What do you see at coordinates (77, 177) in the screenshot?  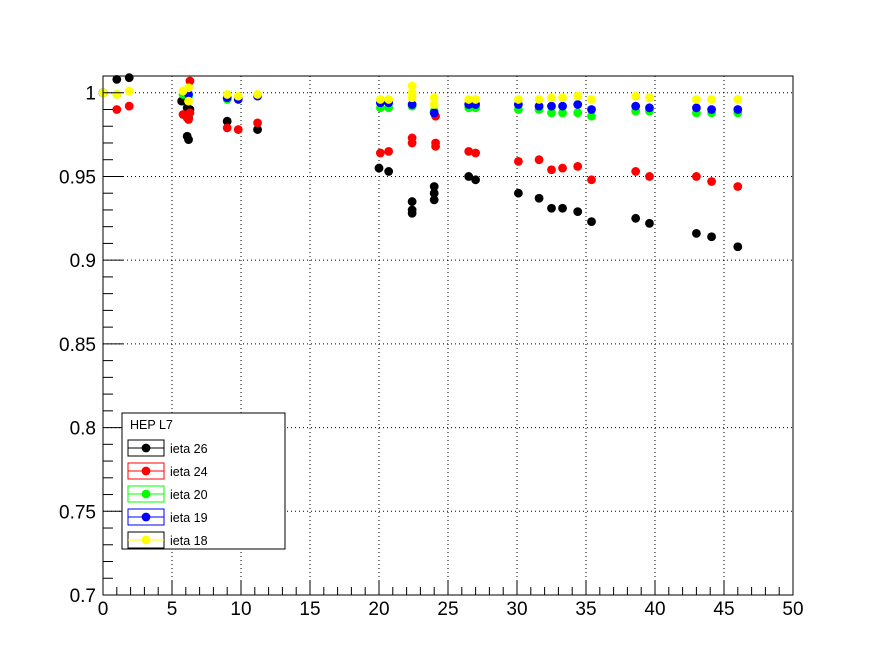 I see `y-tick-label: 0.95` at bounding box center [77, 177].